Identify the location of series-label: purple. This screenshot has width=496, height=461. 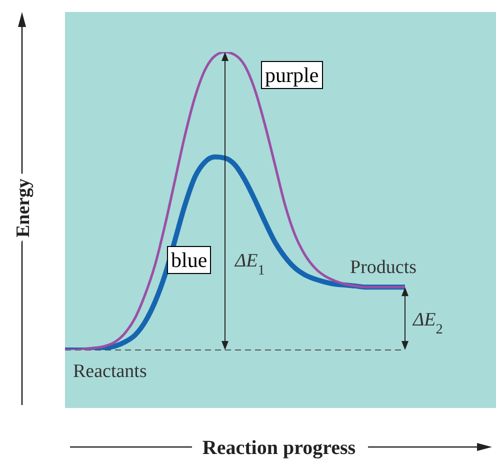
(292, 74).